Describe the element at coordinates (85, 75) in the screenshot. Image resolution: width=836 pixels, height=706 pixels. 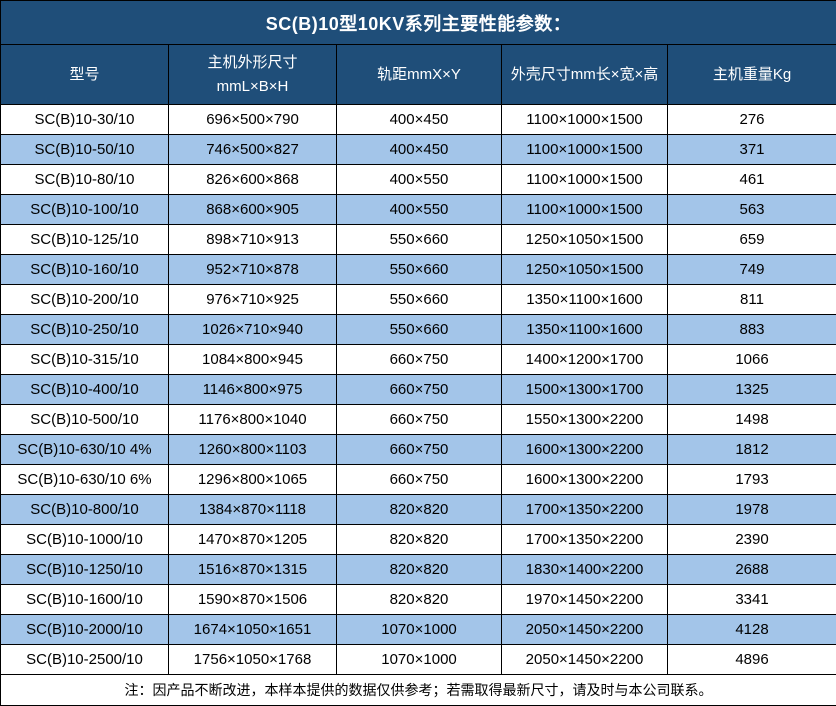
I see `column-header-model: 型号` at that location.